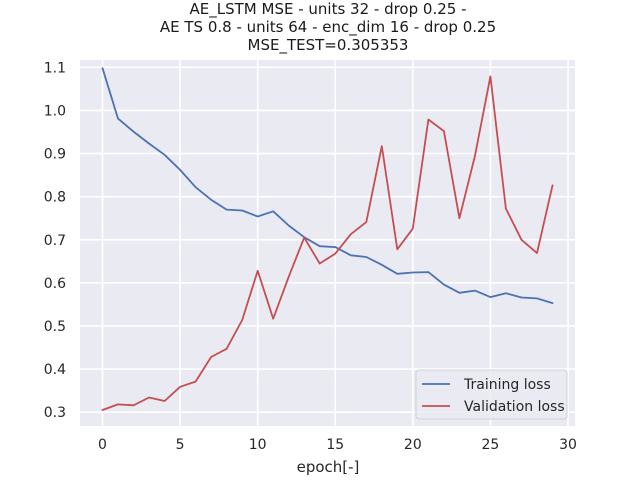 The image size is (640, 480). I want to click on x-tick-label: 20, so click(413, 445).